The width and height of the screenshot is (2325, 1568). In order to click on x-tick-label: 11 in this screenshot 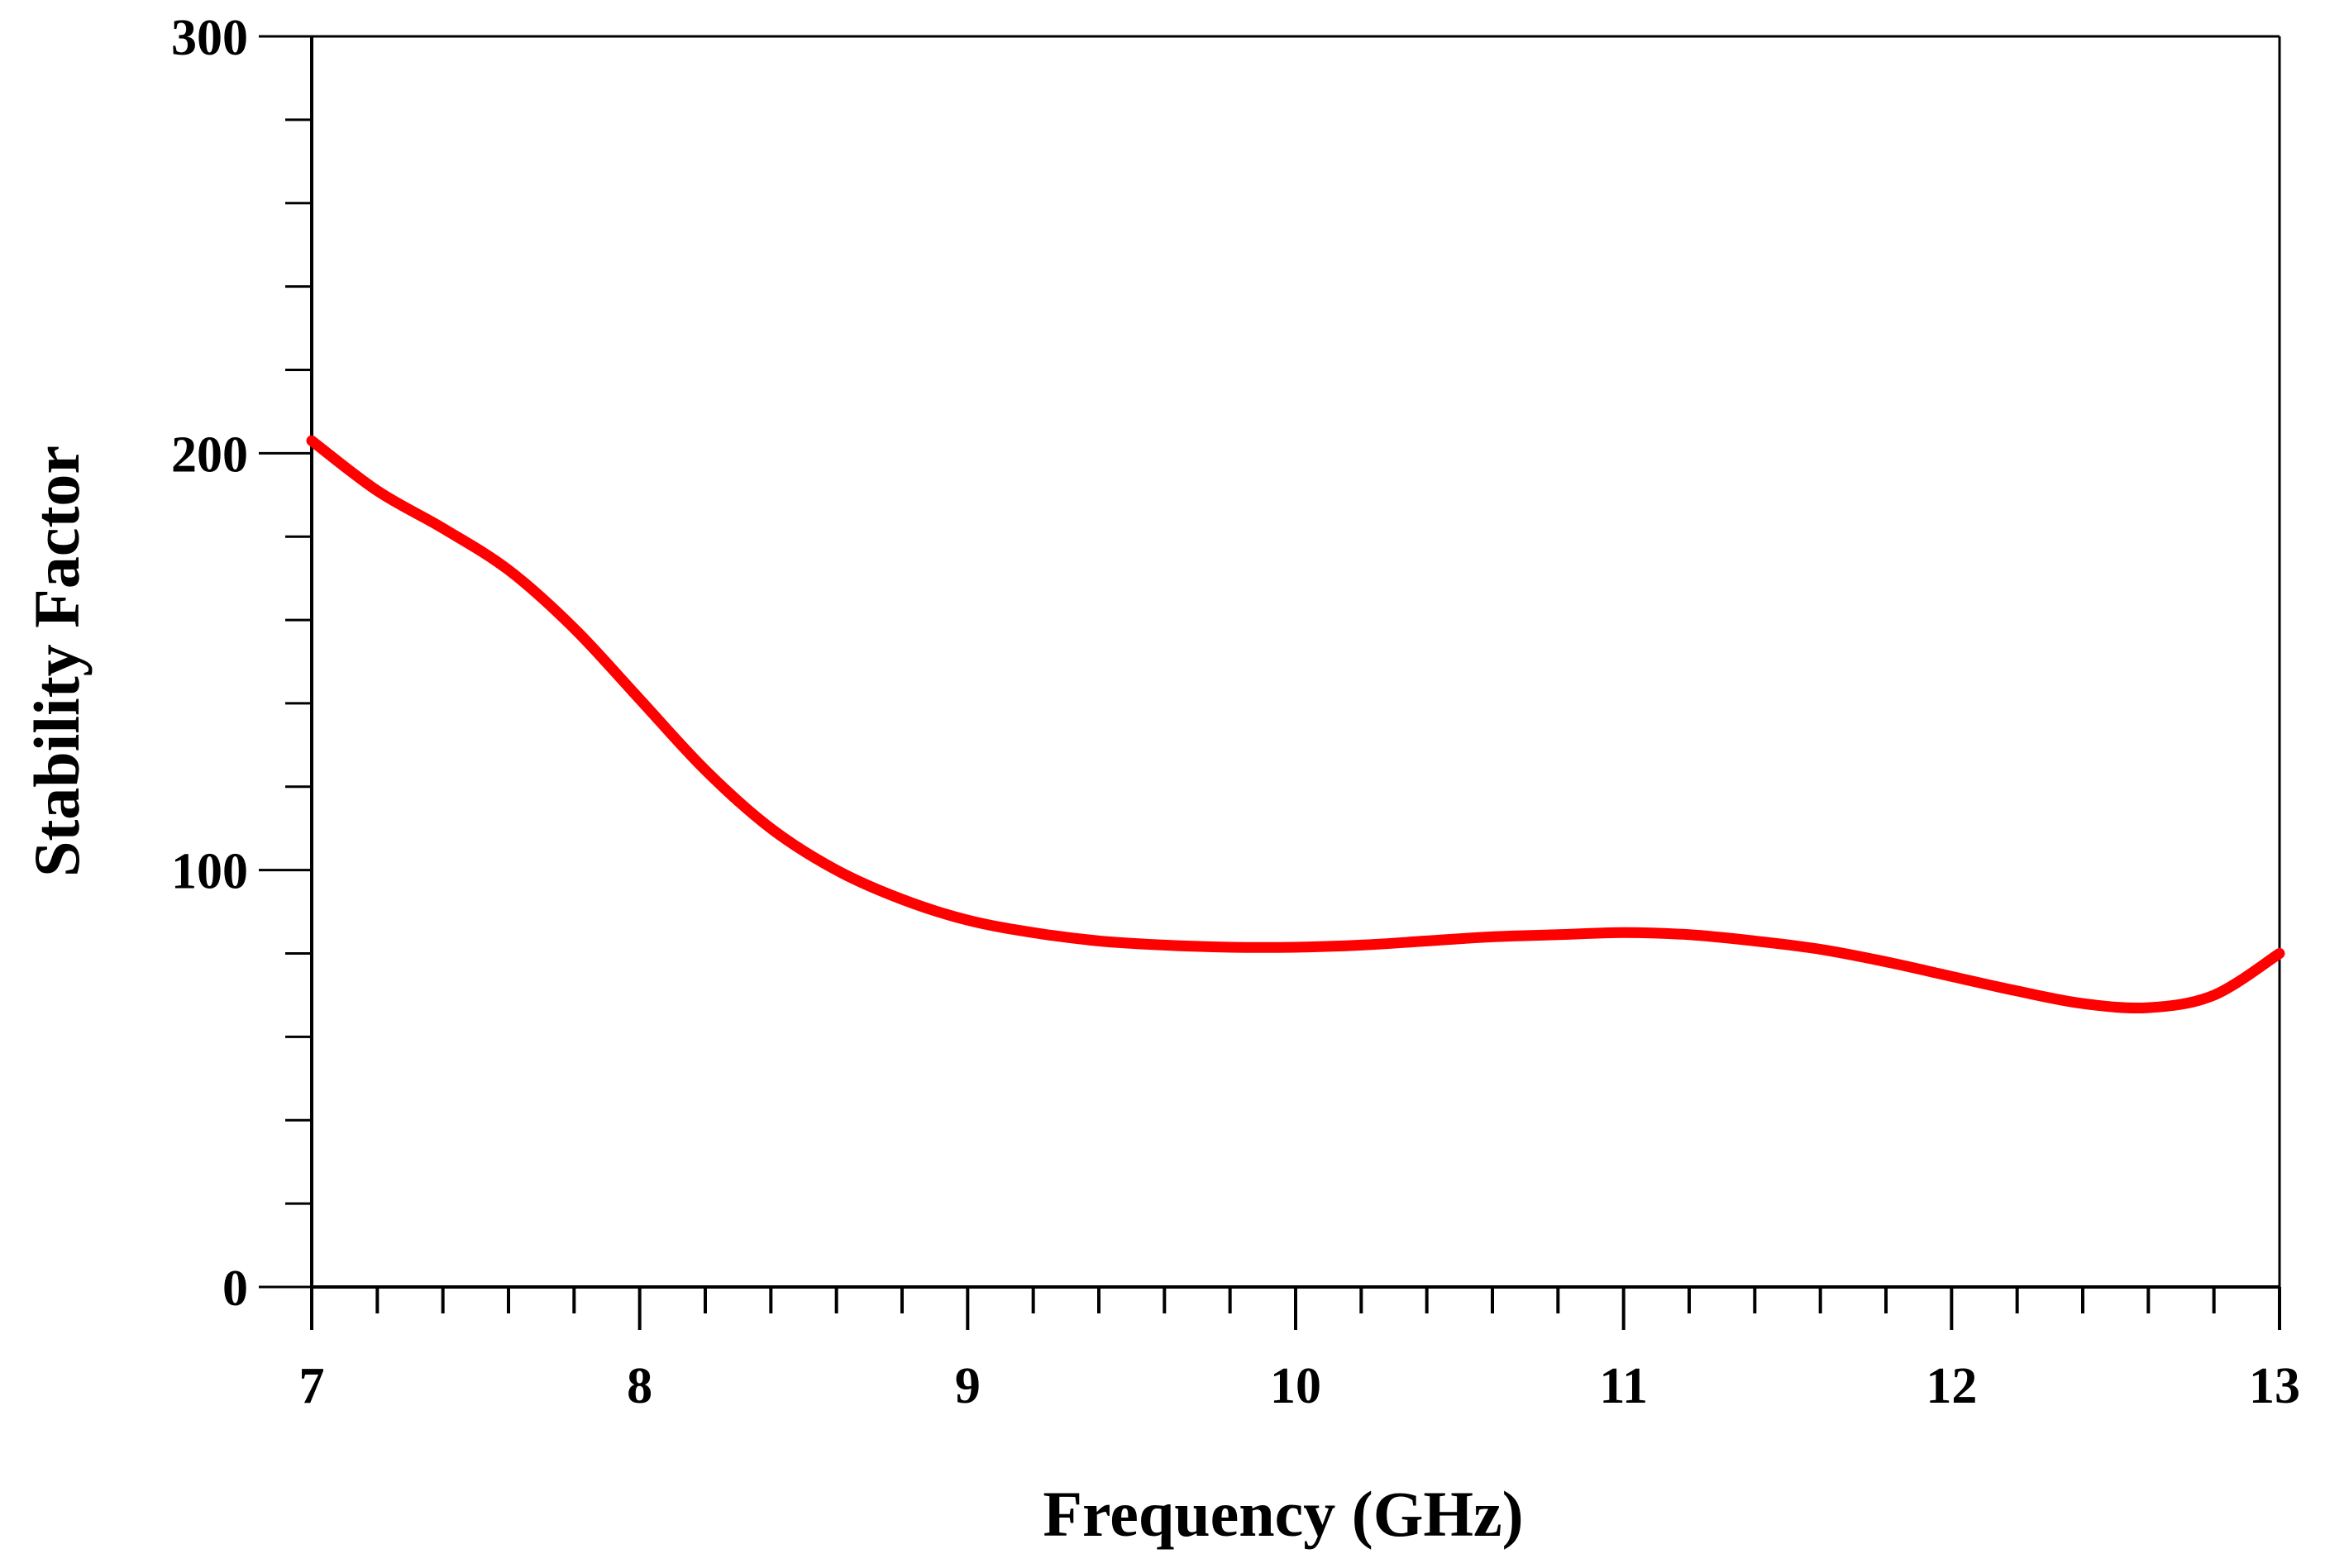, I will do `click(1623, 1386)`.